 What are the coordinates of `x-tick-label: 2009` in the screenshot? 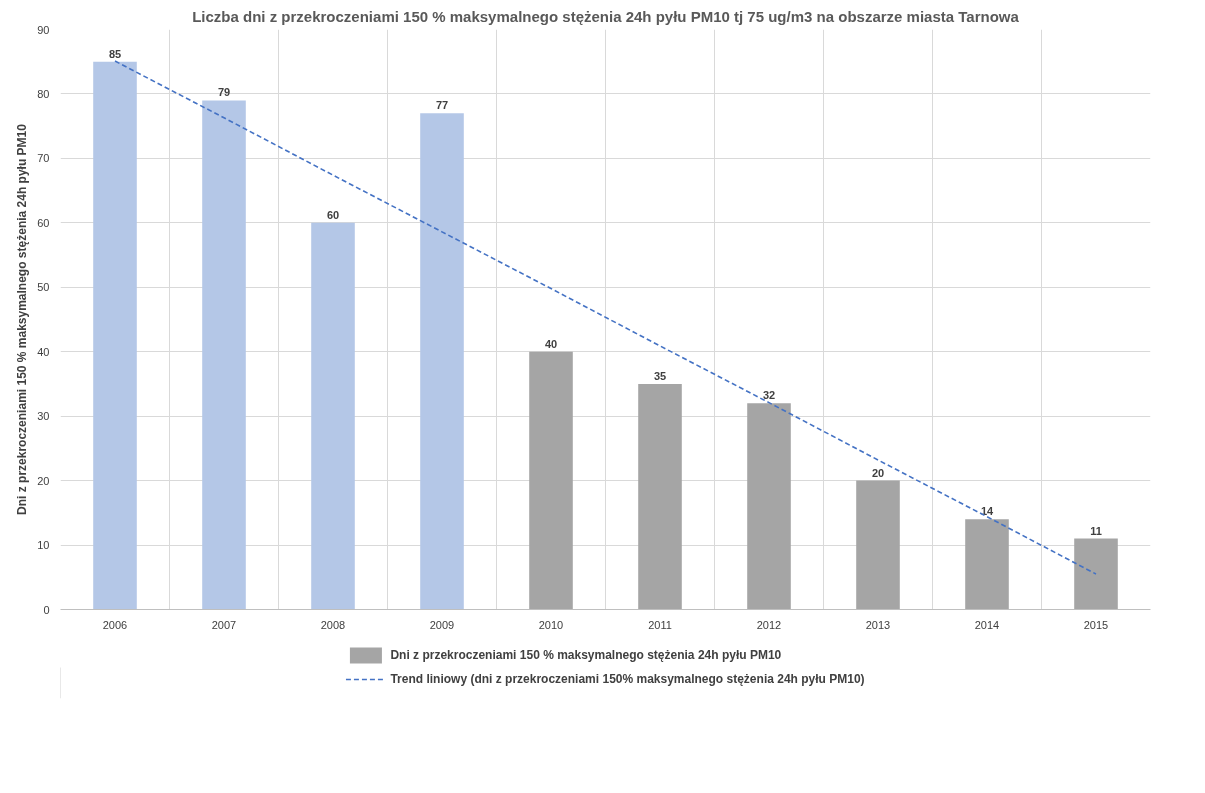 It's located at (442, 624).